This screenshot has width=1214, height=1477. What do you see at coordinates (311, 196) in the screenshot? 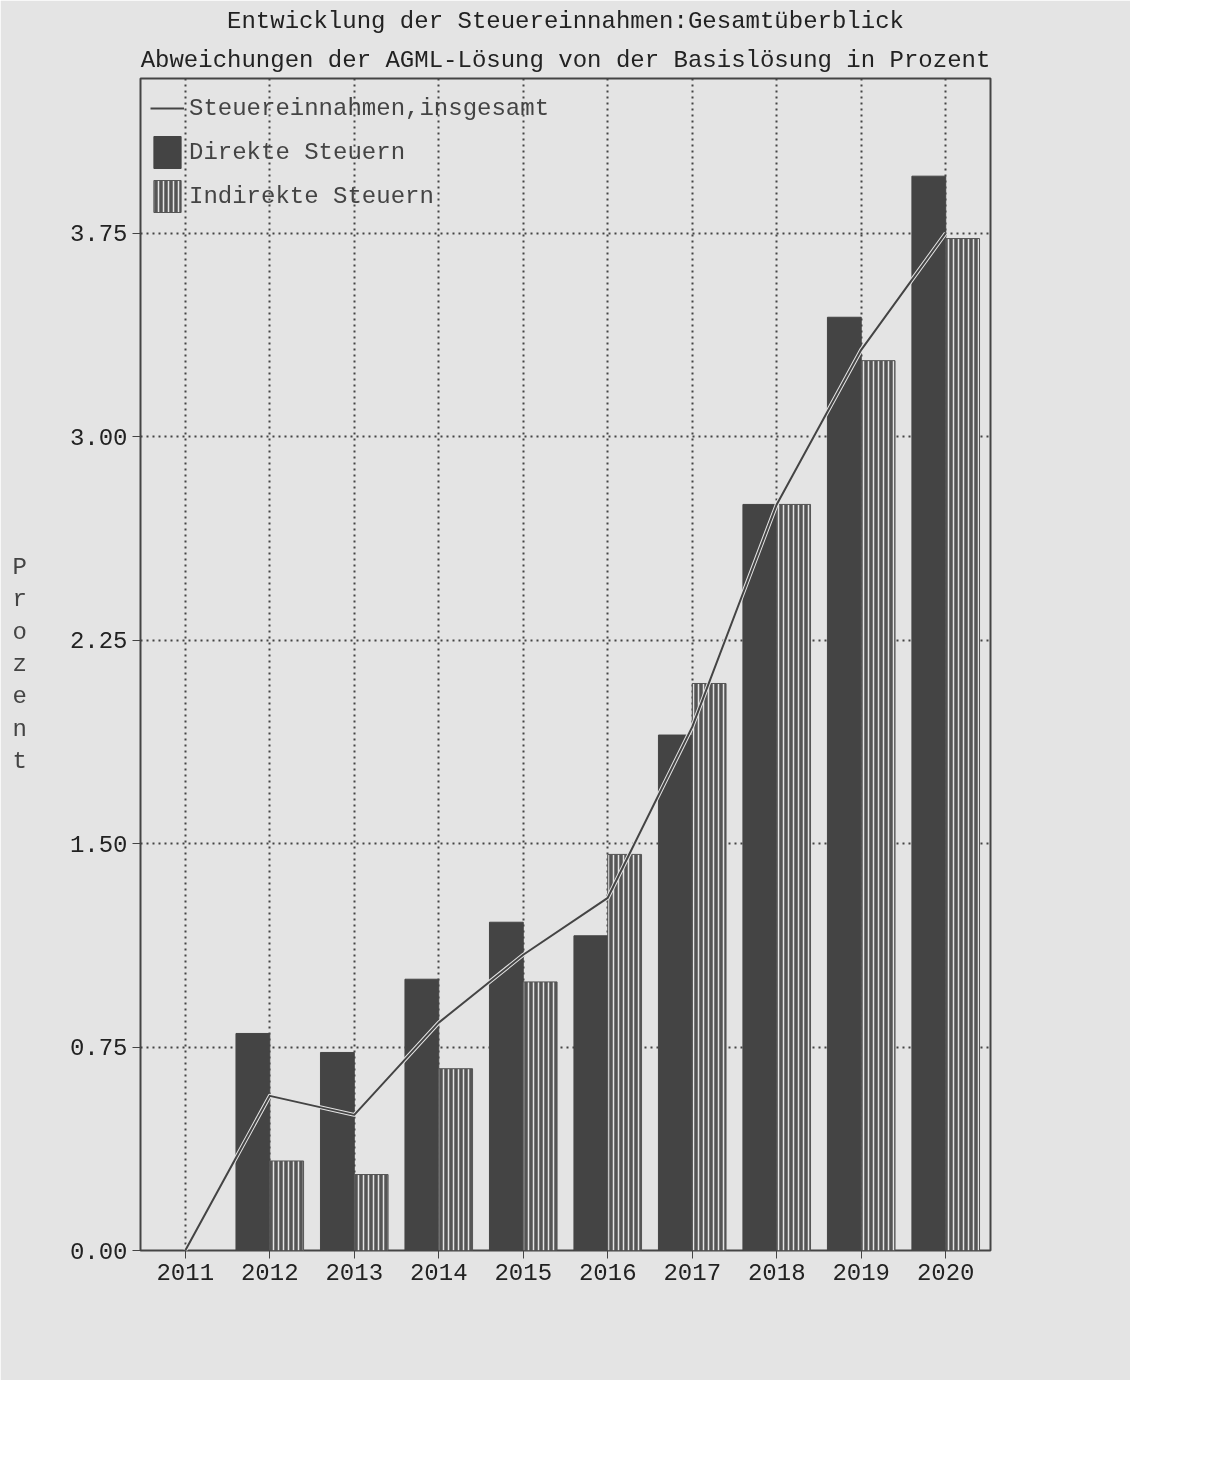
I see `legend-label: Indirekte Steuern` at bounding box center [311, 196].